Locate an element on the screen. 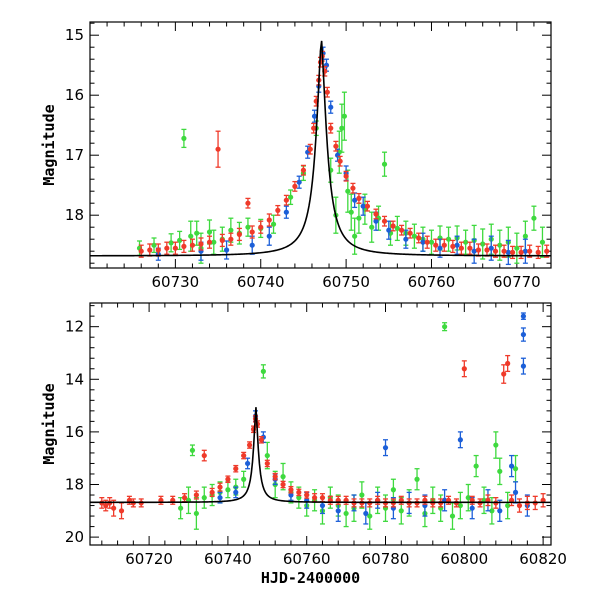 Image resolution: width=600 pixels, height=600 pixels. x-tick-label: 60720 is located at coordinates (149, 559).